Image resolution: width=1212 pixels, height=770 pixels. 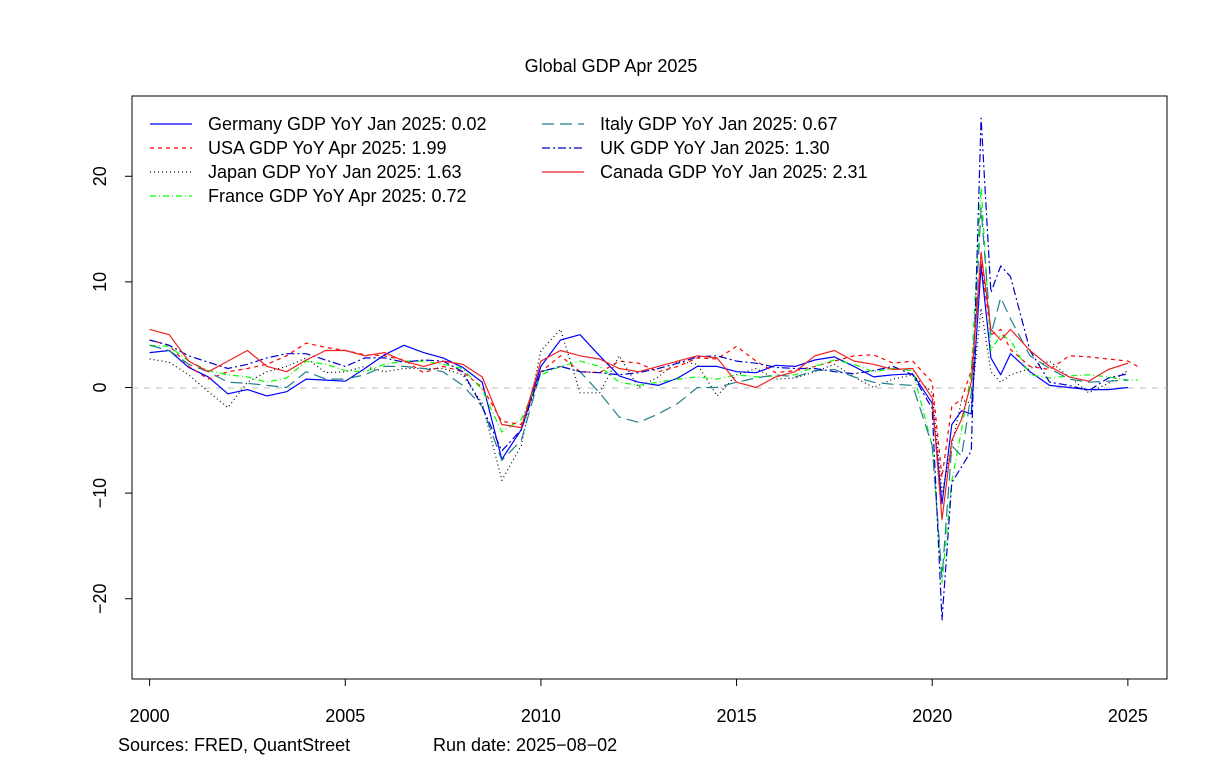 What do you see at coordinates (932, 716) in the screenshot?
I see `x-tick-label: 2020` at bounding box center [932, 716].